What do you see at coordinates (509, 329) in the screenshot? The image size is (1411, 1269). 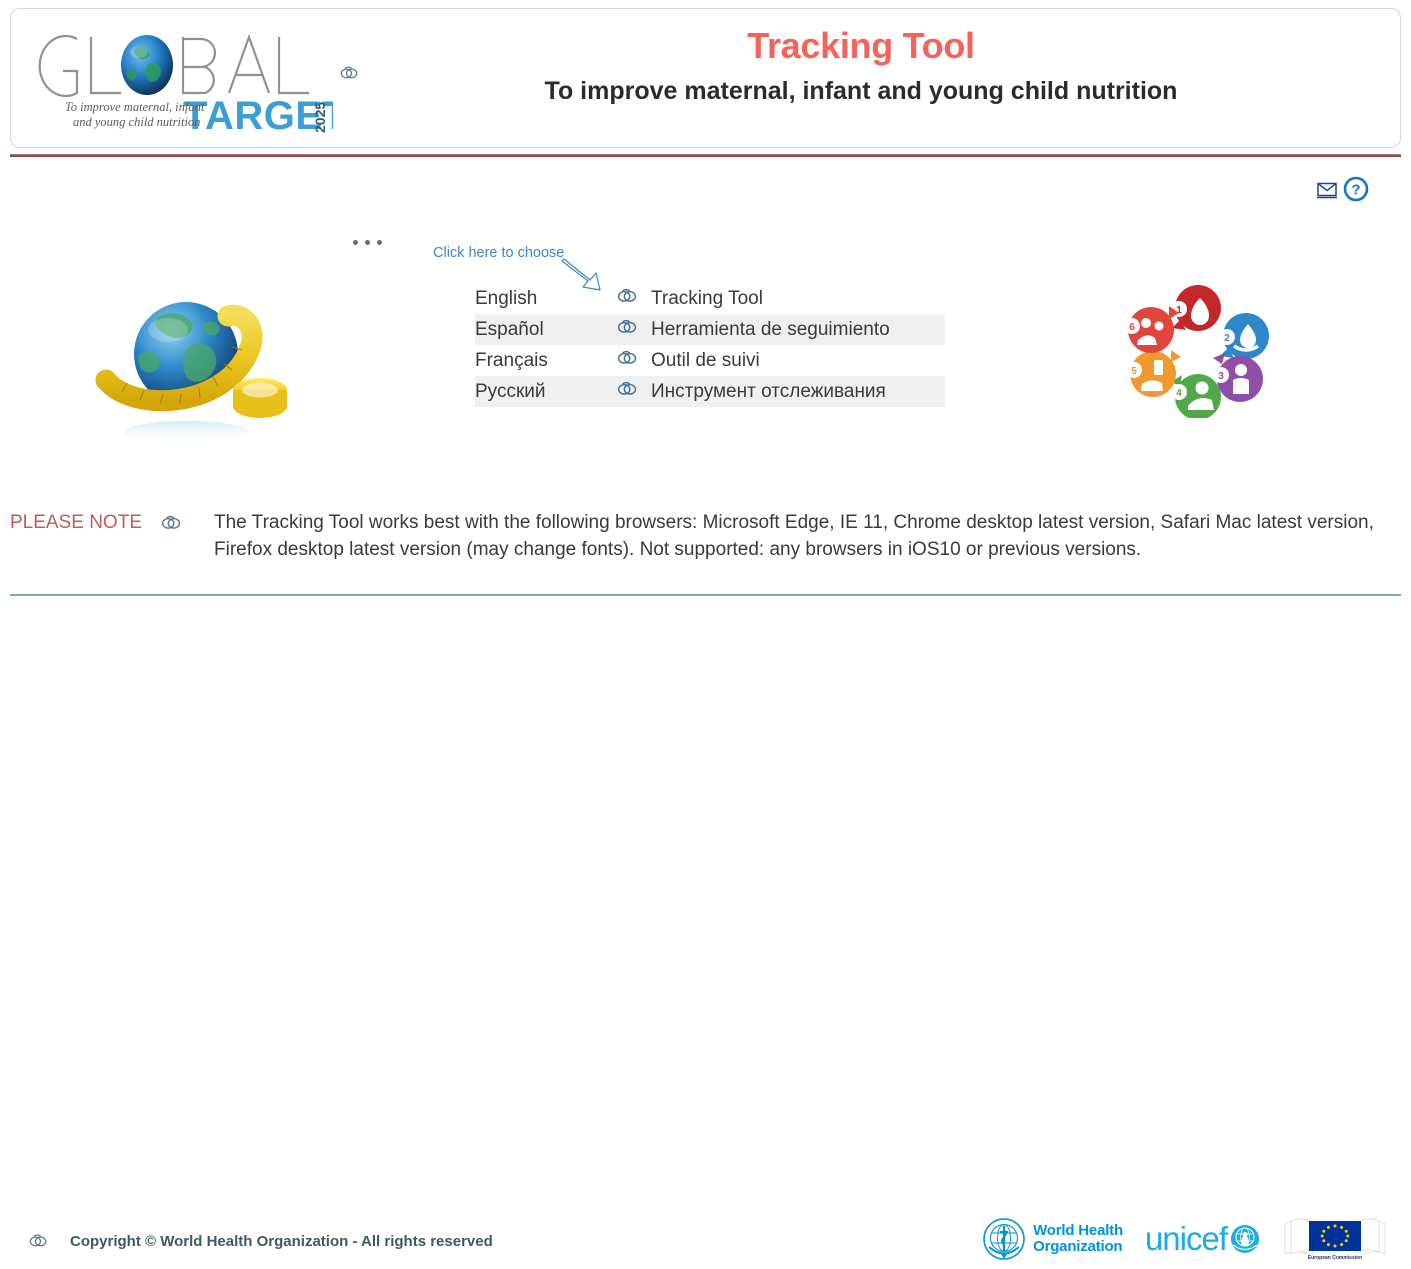 I see `language-label: Español` at bounding box center [509, 329].